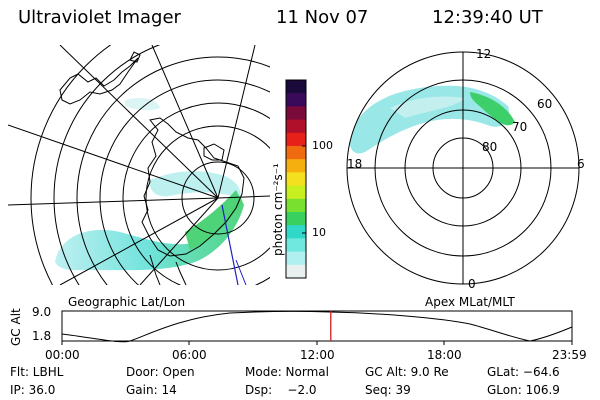  I want to click on info-gcalt: GC Alt: 9.0 Re, so click(407, 372).